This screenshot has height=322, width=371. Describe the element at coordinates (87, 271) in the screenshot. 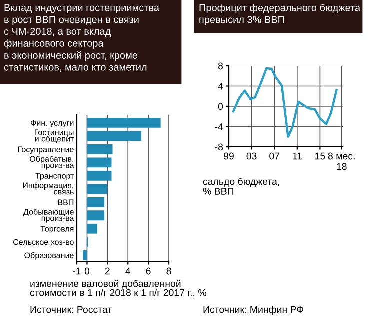

I see `x-tick-label: 0` at that location.